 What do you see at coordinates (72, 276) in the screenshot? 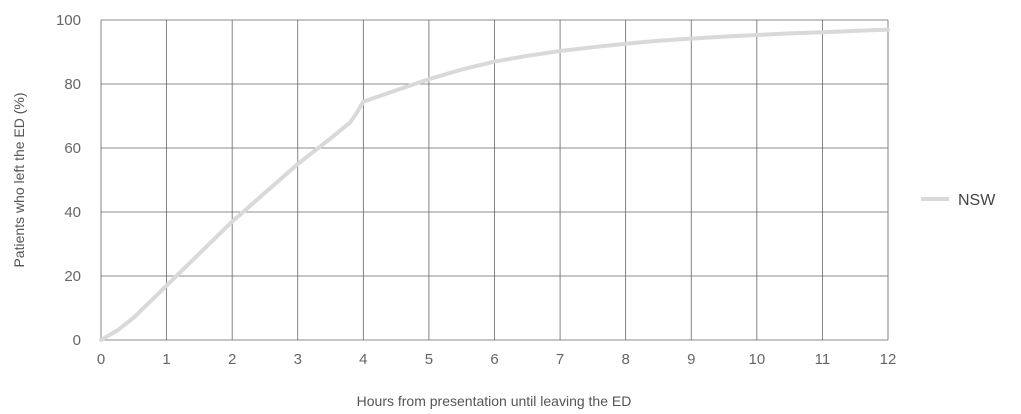
I see `y-tick-label: 20` at bounding box center [72, 276].